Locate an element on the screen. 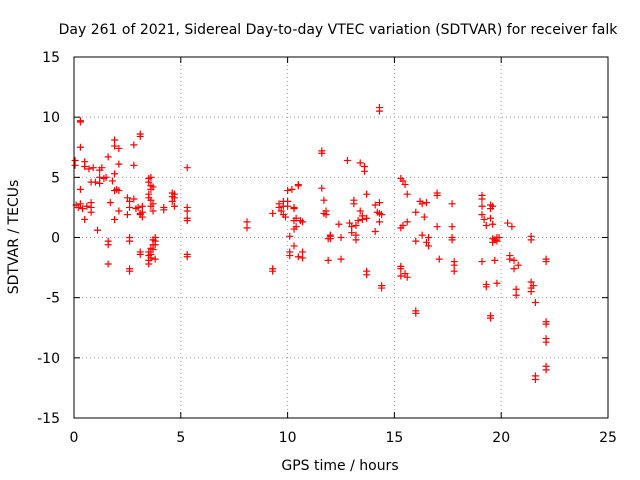  y-tick-label: 0 is located at coordinates (55, 239).